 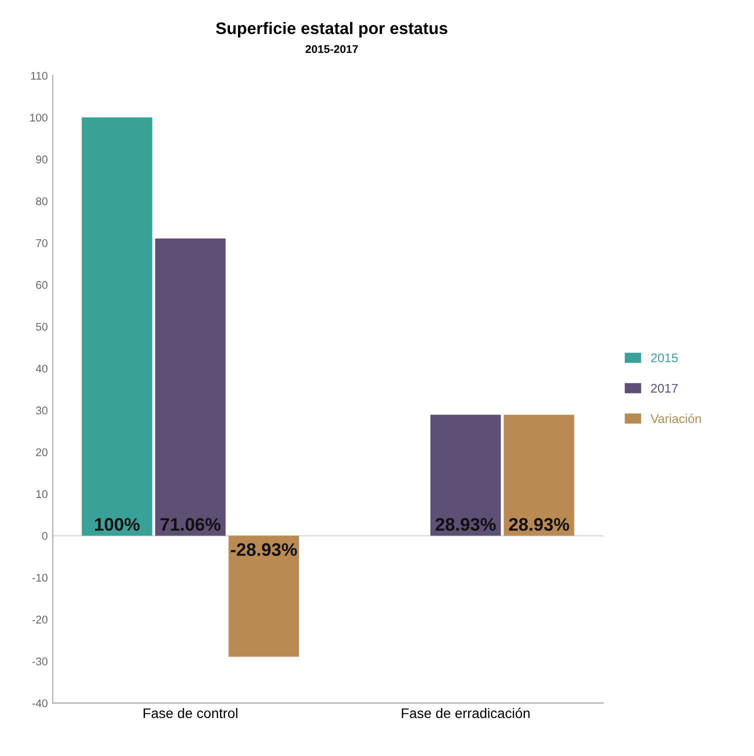 What do you see at coordinates (675, 419) in the screenshot?
I see `legend-label: Variación` at bounding box center [675, 419].